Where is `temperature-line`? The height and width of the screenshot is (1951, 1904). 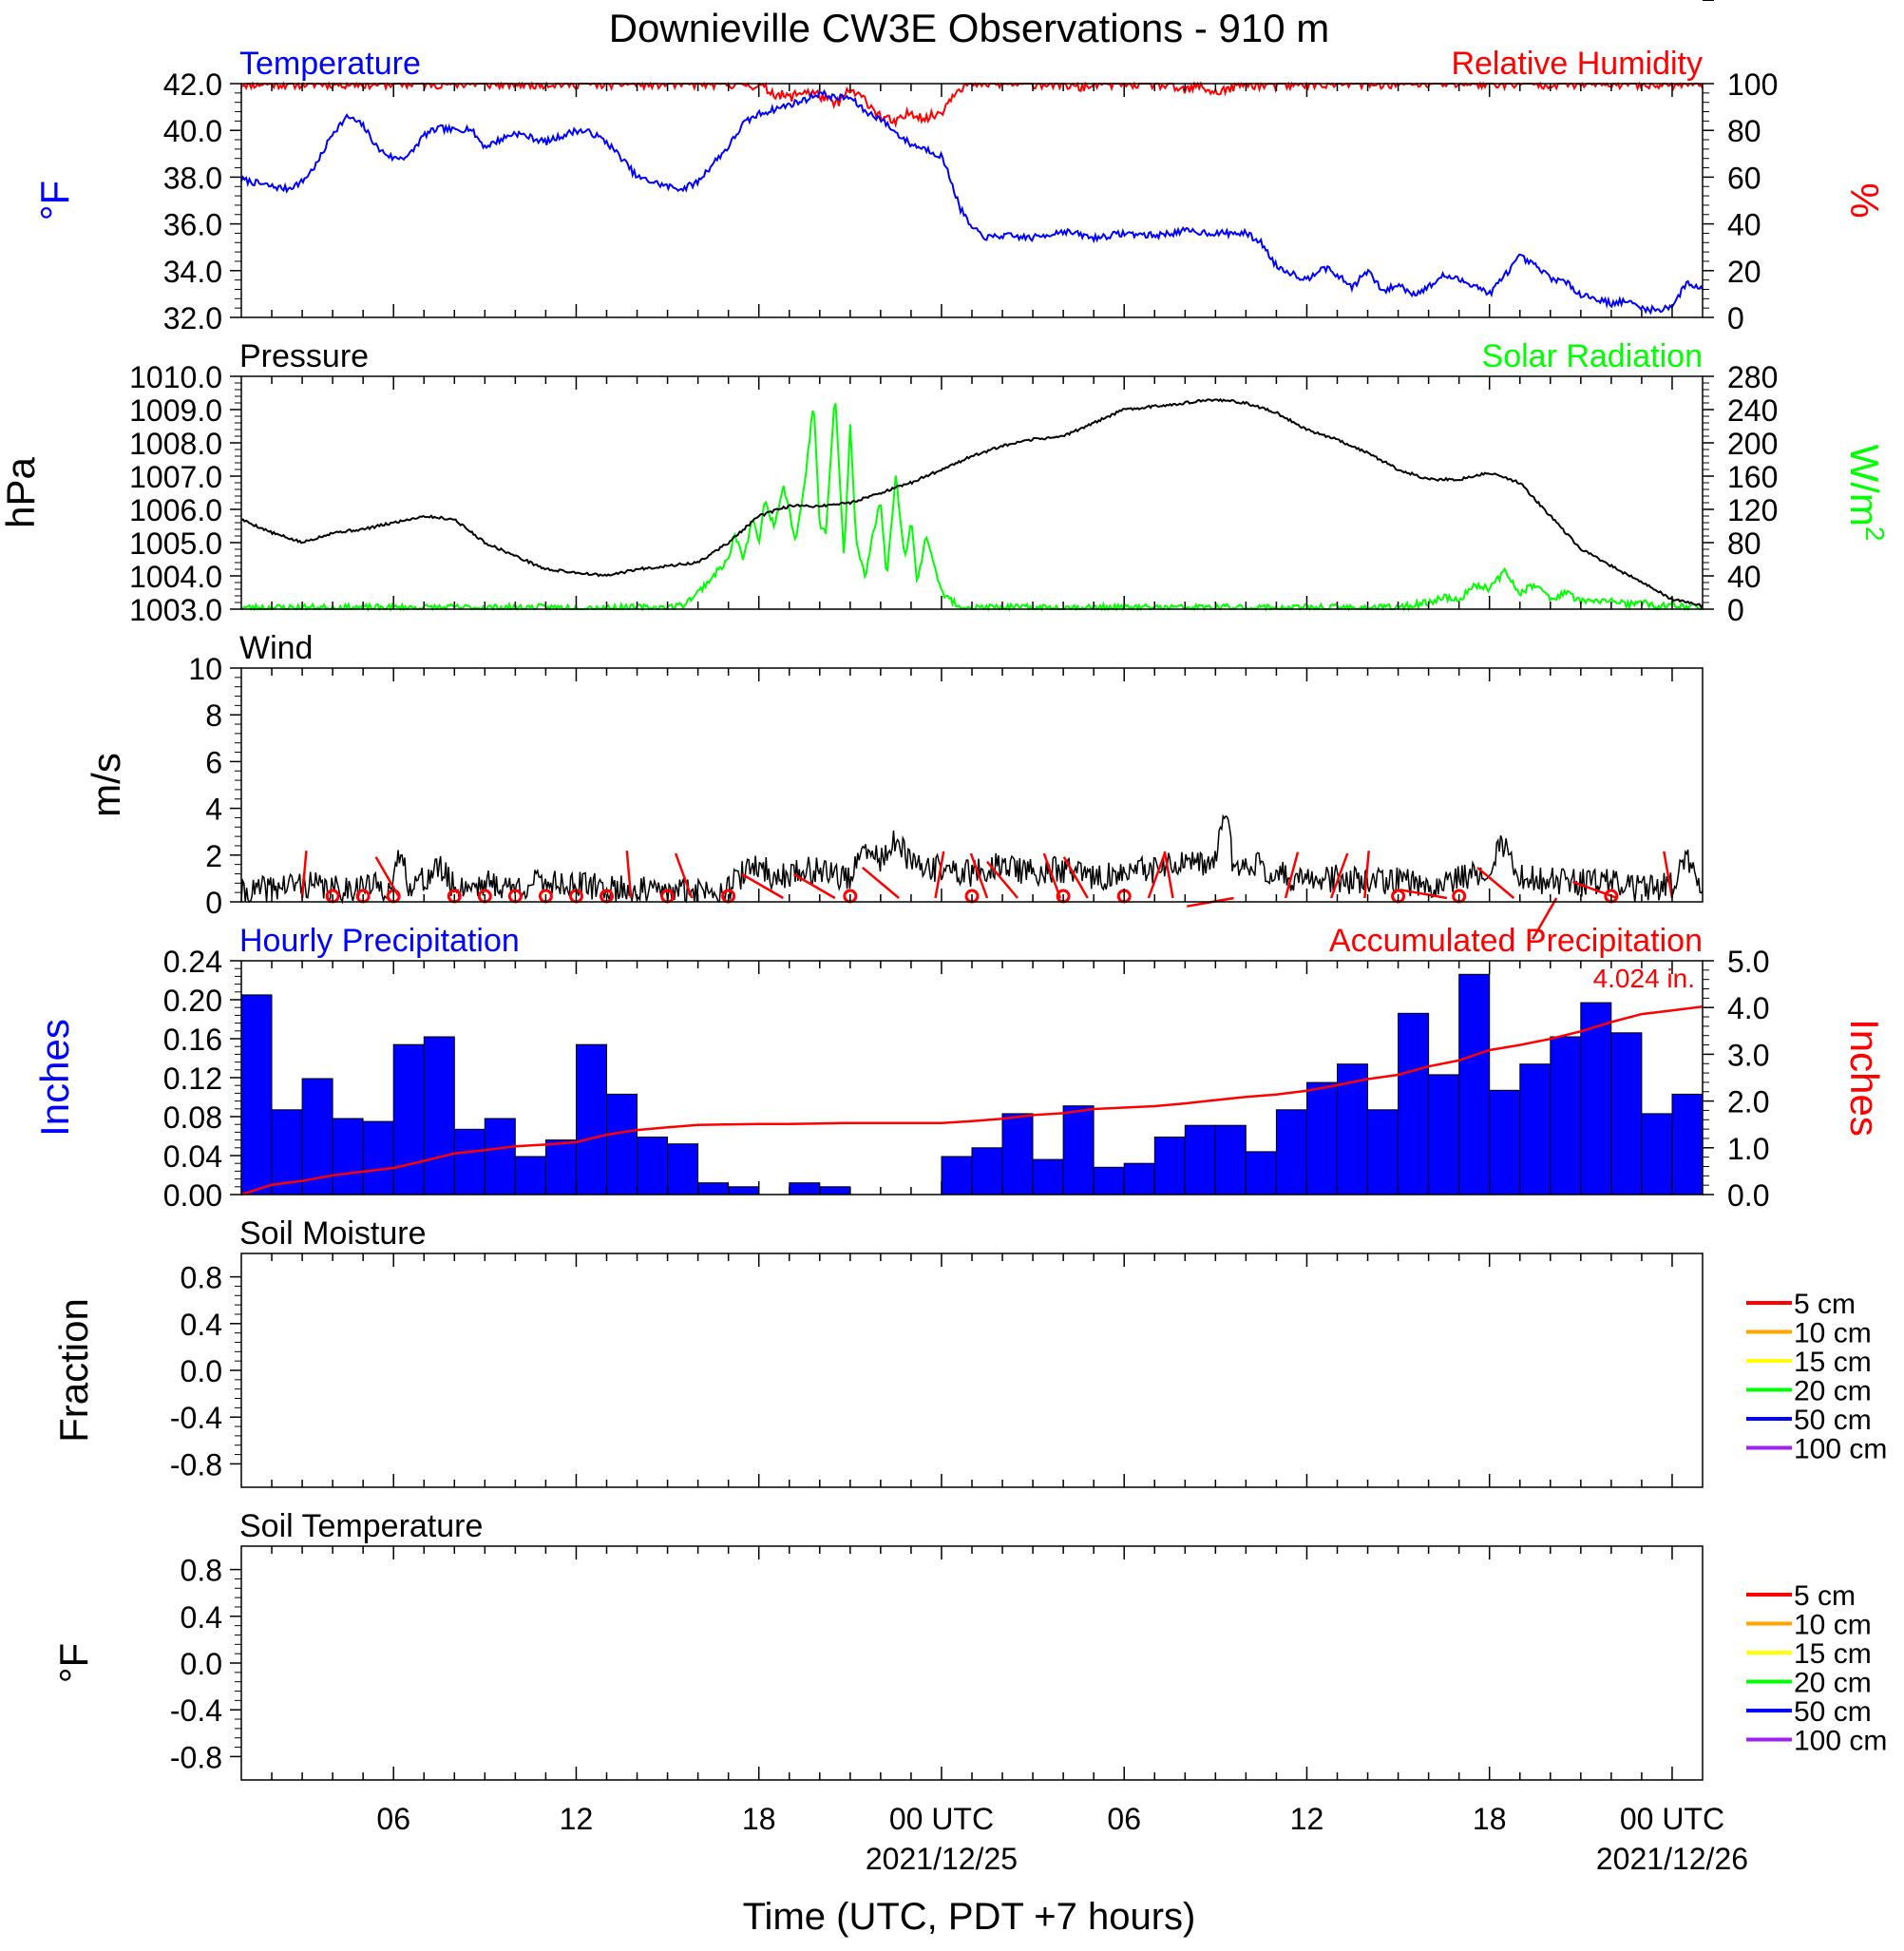
temperature-line is located at coordinates (972, 202).